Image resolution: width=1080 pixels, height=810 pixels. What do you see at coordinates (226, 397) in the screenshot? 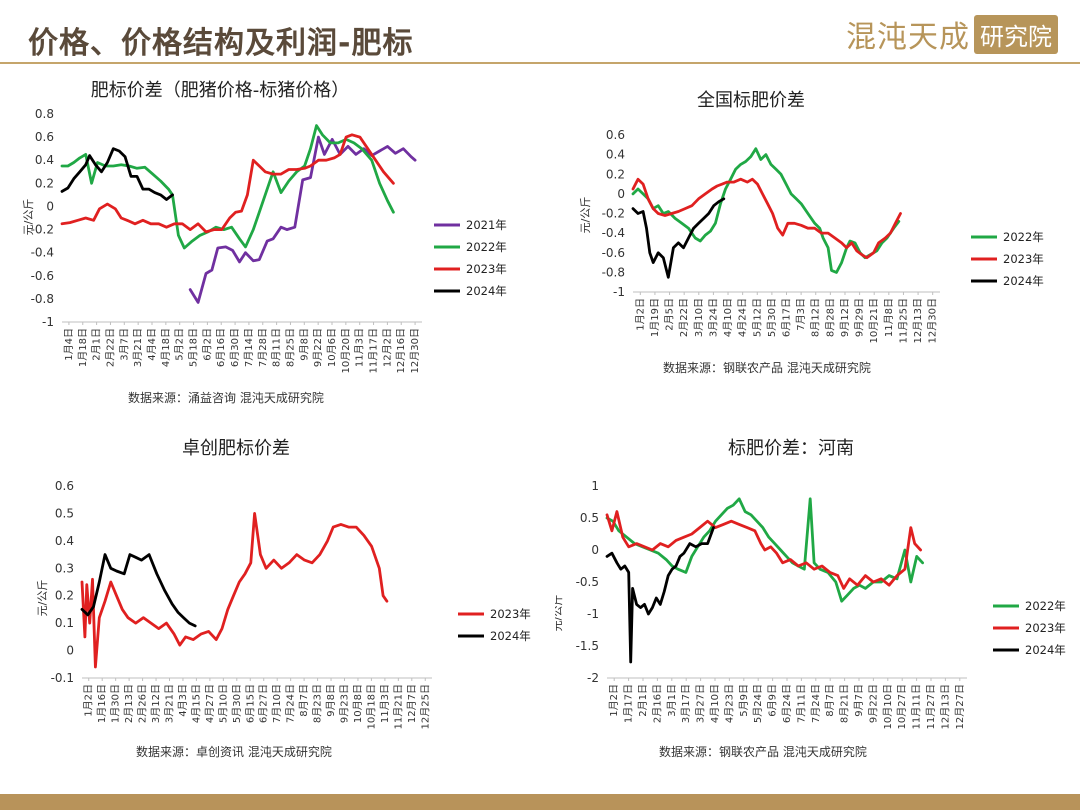
I see `chart-source: 数据来源：涌益咨询 混沌天成研究院` at bounding box center [226, 397].